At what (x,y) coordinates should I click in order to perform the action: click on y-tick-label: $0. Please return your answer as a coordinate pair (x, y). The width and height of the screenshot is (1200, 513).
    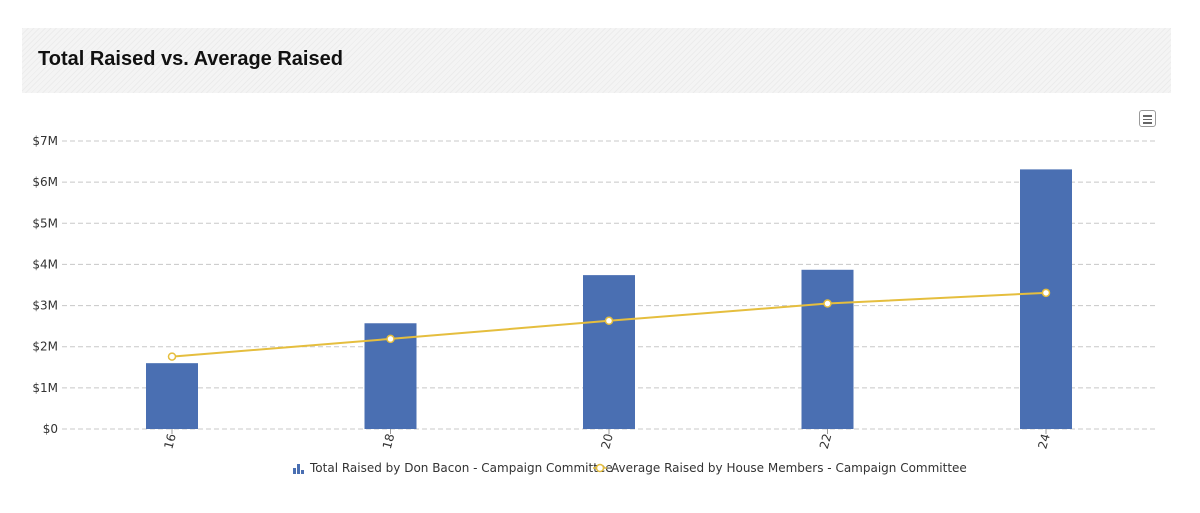
    Looking at the image, I should click on (50, 429).